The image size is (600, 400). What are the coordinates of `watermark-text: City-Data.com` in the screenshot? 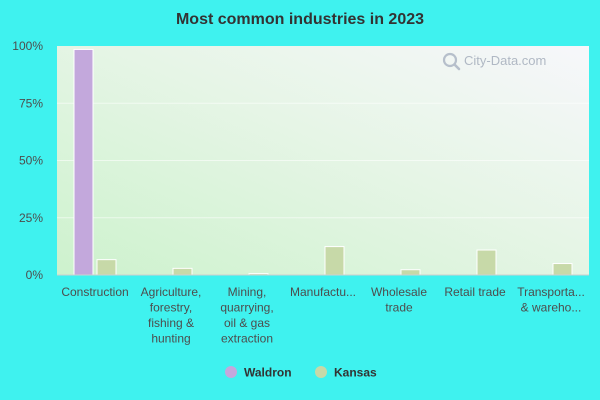 It's located at (505, 60).